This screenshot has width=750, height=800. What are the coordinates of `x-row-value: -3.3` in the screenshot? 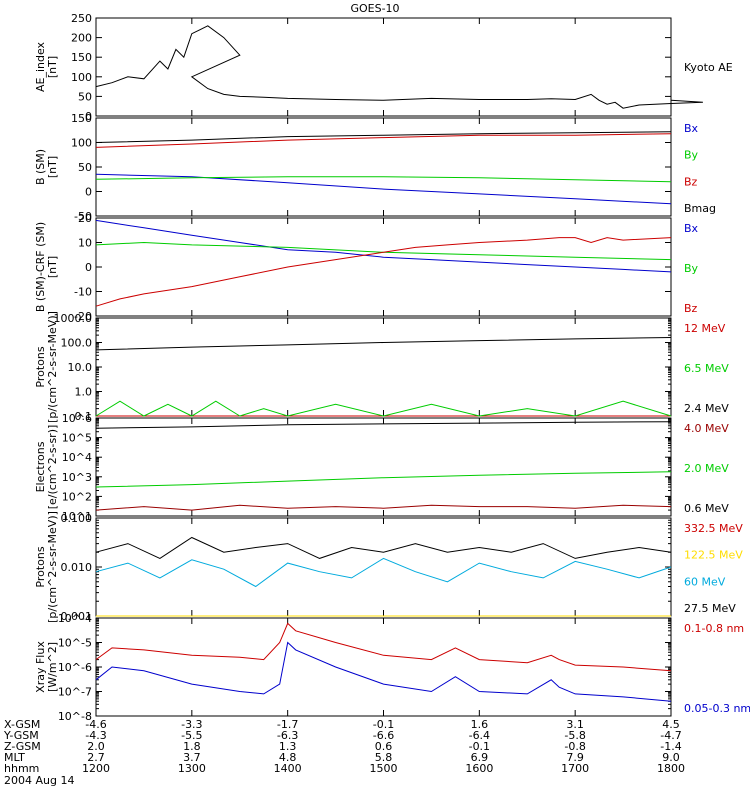 It's located at (191, 724).